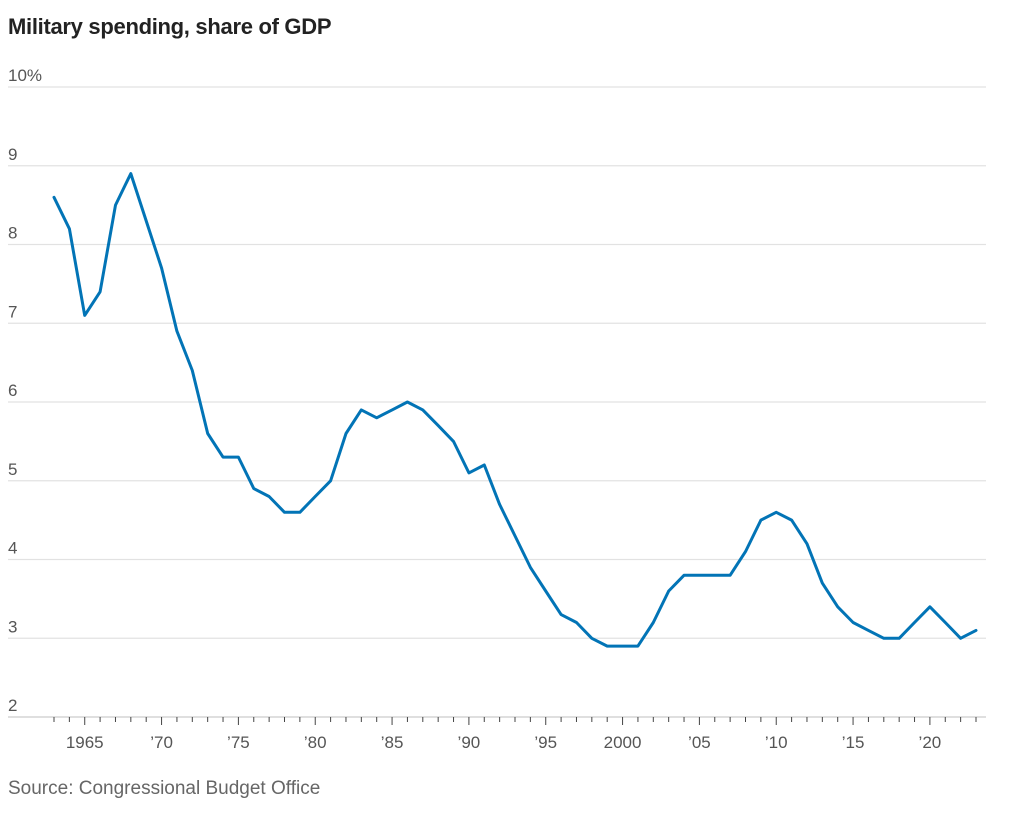  What do you see at coordinates (392, 742) in the screenshot?
I see `x-tick-label: ’85` at bounding box center [392, 742].